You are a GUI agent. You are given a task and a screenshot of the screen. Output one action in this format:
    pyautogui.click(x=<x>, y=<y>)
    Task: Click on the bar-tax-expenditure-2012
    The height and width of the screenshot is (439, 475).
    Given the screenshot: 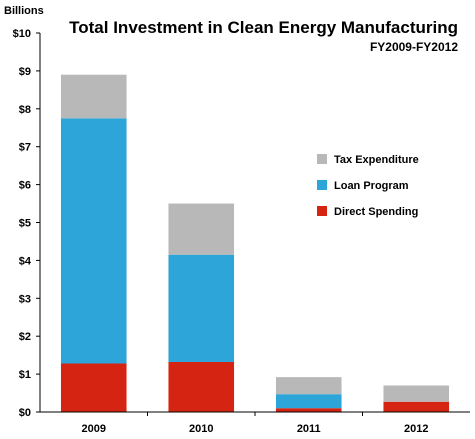 What is the action you would take?
    pyautogui.click(x=416, y=393)
    